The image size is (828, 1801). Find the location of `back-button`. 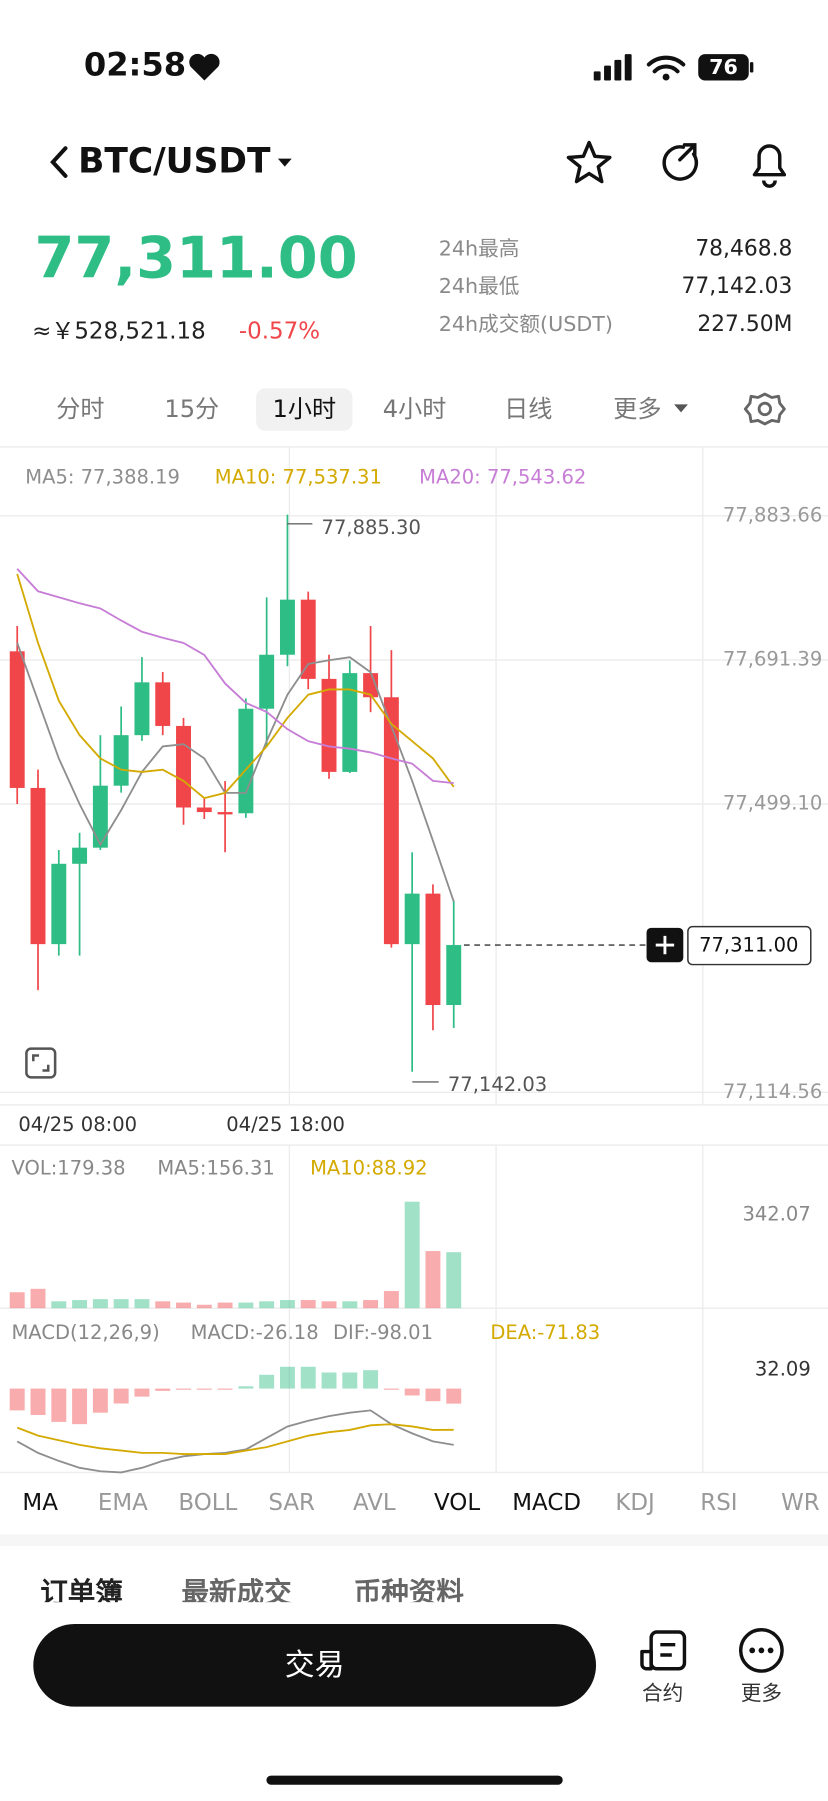

back-button is located at coordinates (59, 162).